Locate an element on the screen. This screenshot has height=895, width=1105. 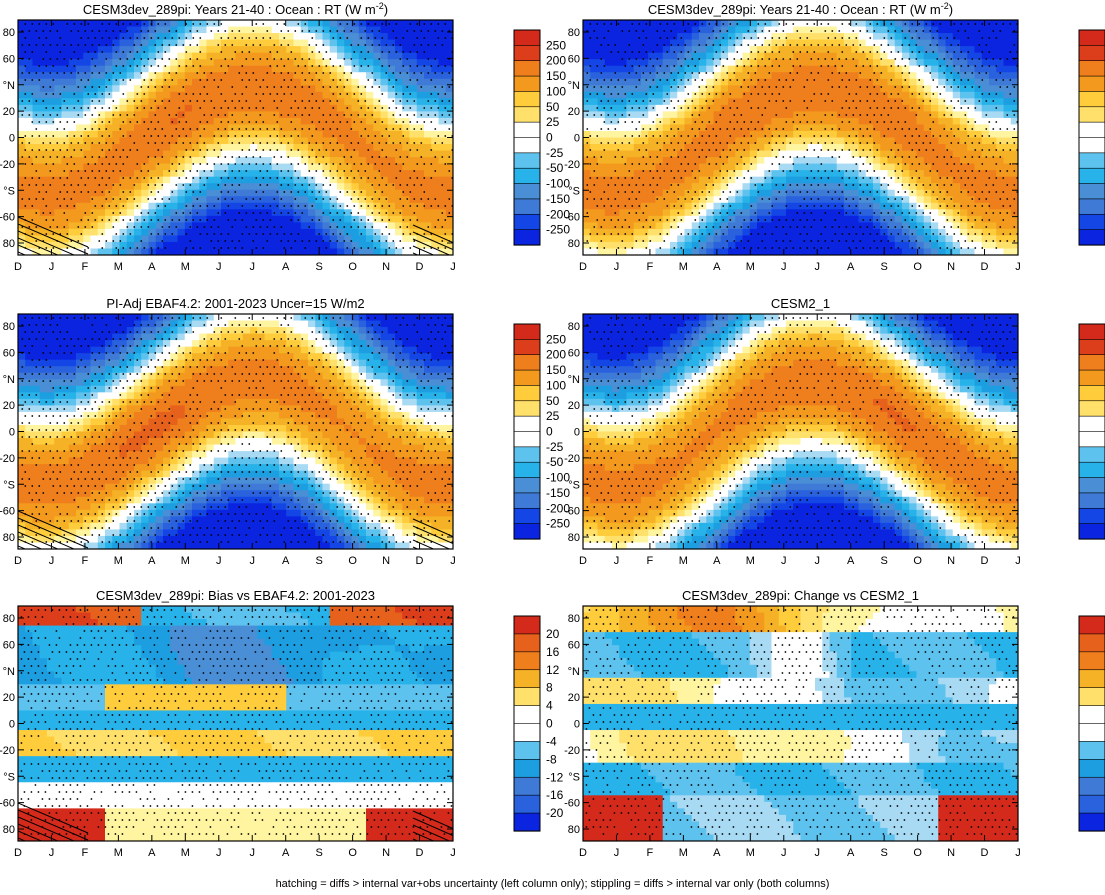
hatch-line is located at coordinates (53, 239).